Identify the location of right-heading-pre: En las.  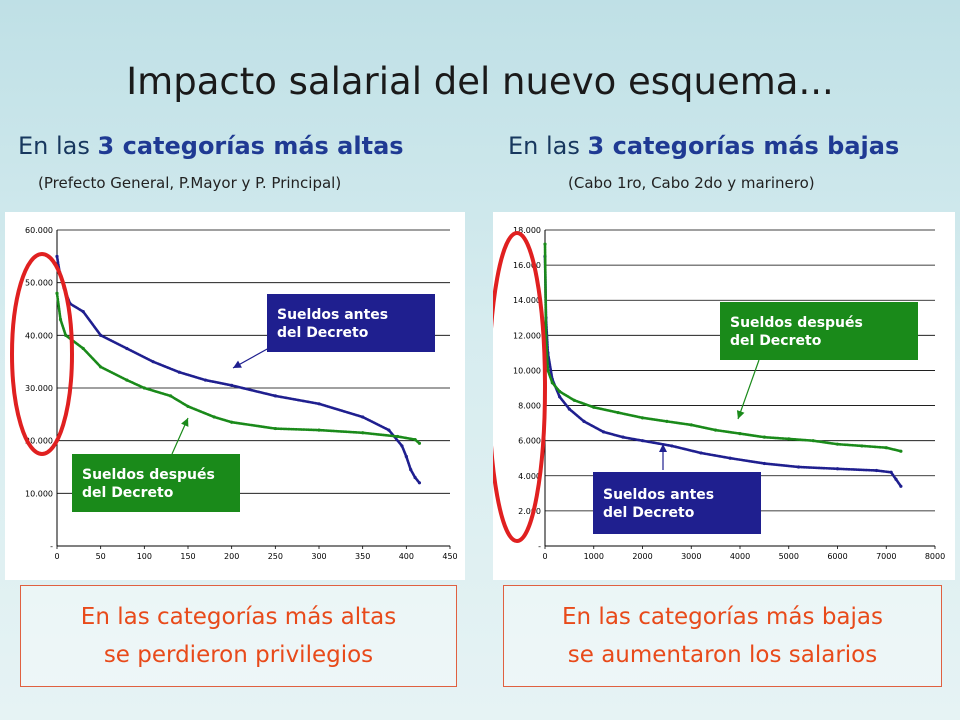
(544, 146).